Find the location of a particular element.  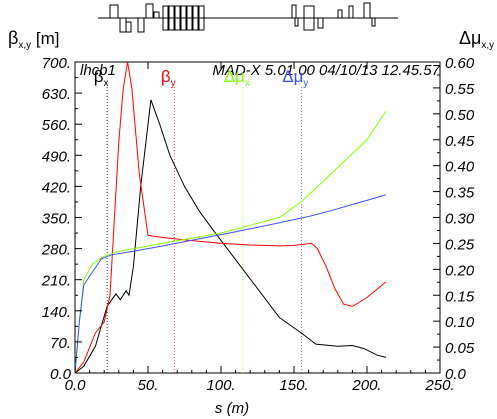

y-left-tick-label: 420. is located at coordinates (56, 187).